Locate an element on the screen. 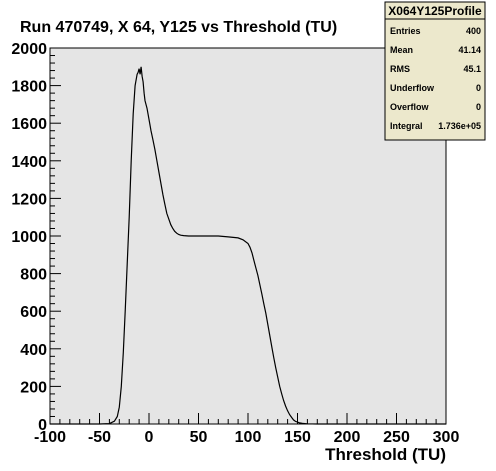  stats-box-background is located at coordinates (435, 71).